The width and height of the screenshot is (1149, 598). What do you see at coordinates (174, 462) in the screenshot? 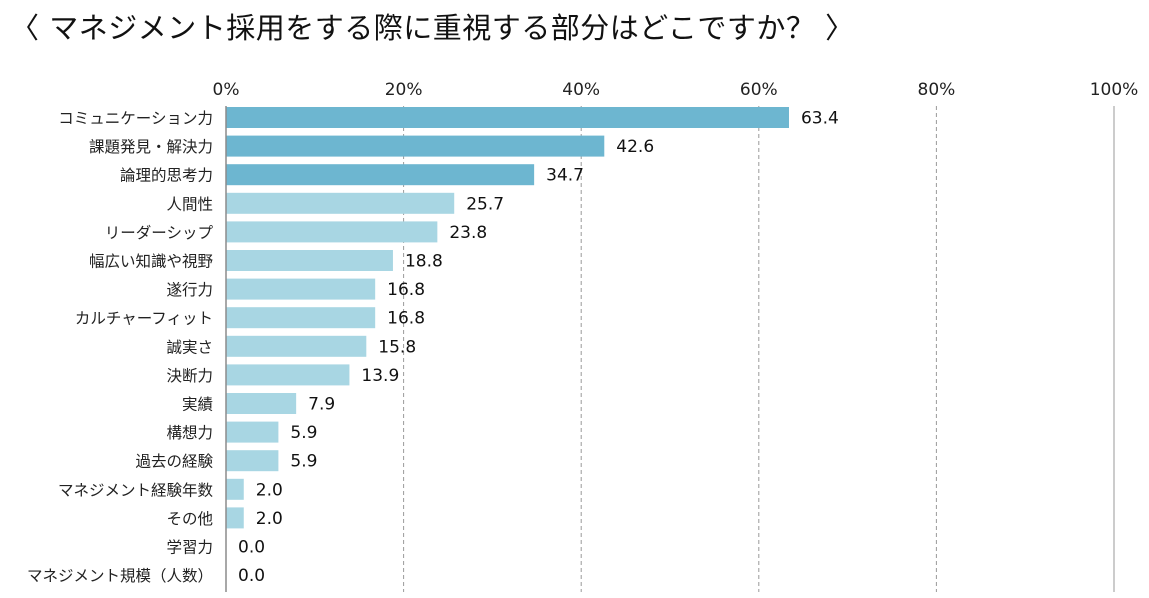
I see `category-label: 過去の経験` at bounding box center [174, 462].